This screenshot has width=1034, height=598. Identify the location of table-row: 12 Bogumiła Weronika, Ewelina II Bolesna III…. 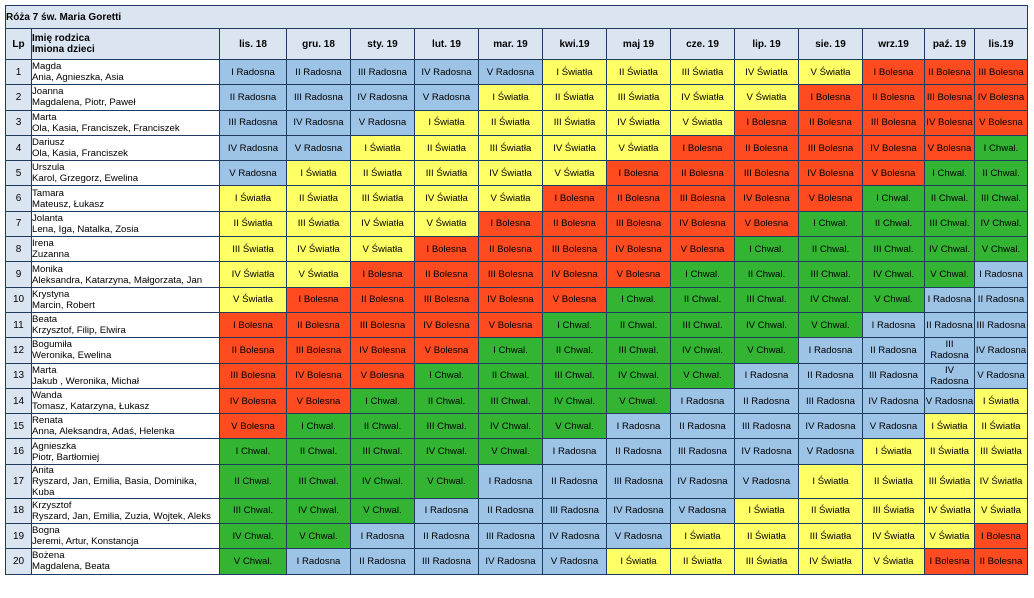
(516, 350).